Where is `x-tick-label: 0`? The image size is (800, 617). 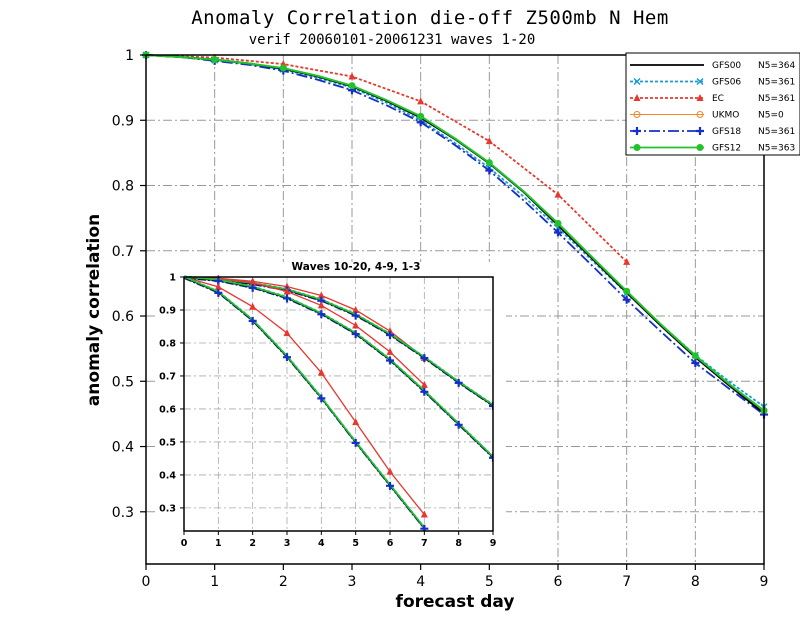 x-tick-label: 0 is located at coordinates (146, 582).